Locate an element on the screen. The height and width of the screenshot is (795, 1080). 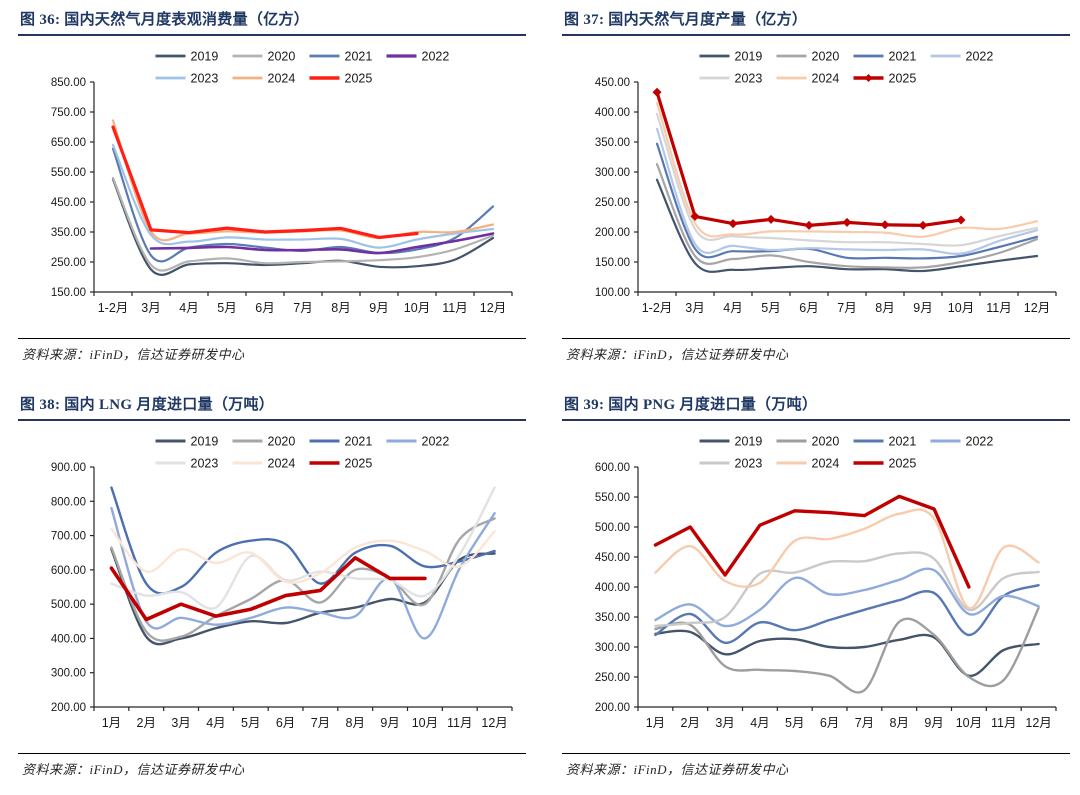
figure-39-source: 资料来源：iFinD，信达证券研发中心 is located at coordinates (816, 766).